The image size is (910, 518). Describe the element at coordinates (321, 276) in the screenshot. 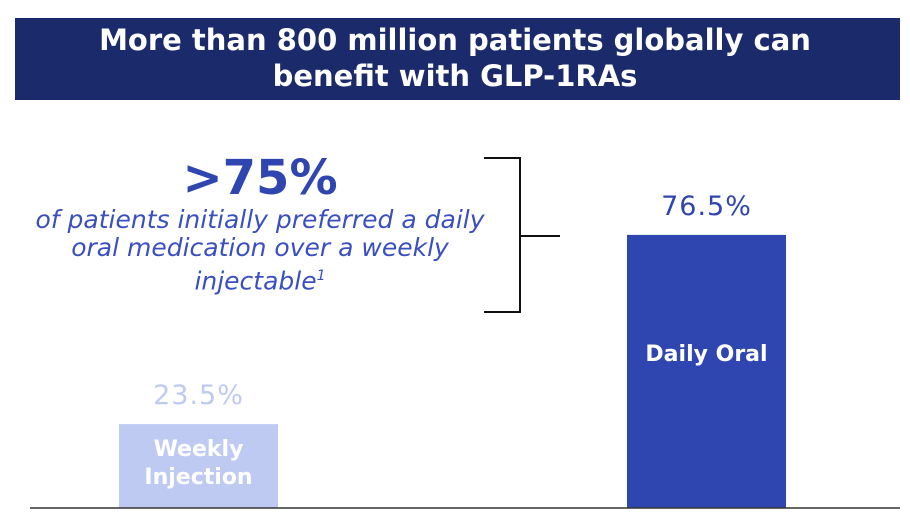

I see `footnote-mark: 1` at that location.